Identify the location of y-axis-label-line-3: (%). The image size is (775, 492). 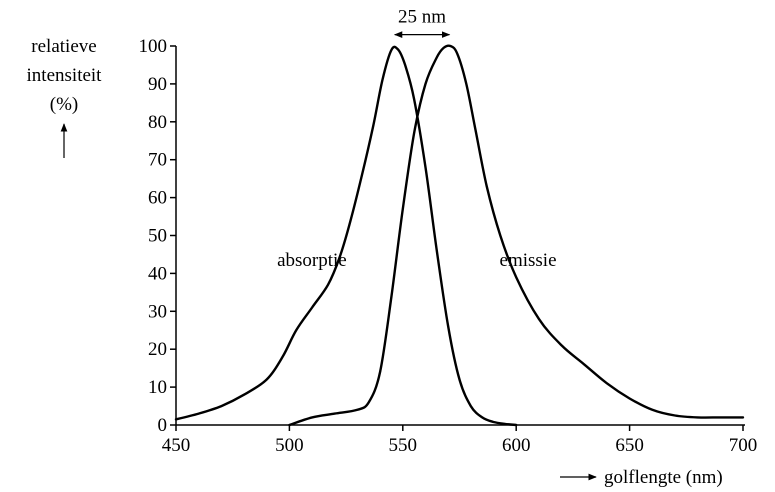
(64, 104).